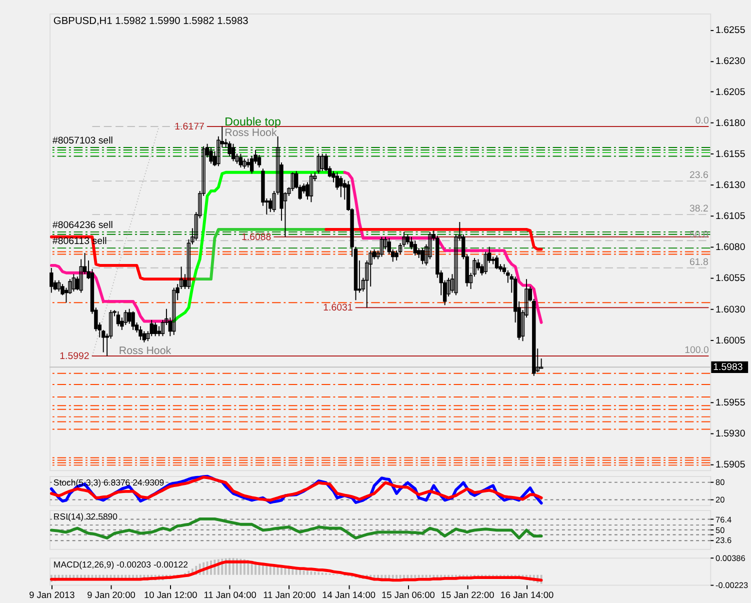 The image size is (751, 603). I want to click on annotation: Double top, so click(252, 121).